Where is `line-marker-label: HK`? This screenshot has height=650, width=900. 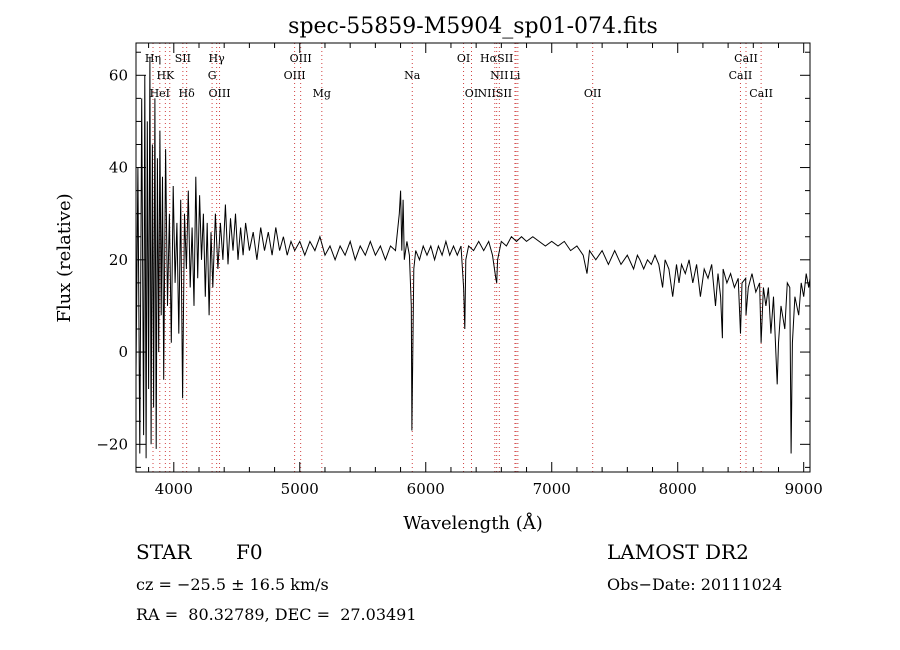 line-marker-label: HK is located at coordinates (165, 75).